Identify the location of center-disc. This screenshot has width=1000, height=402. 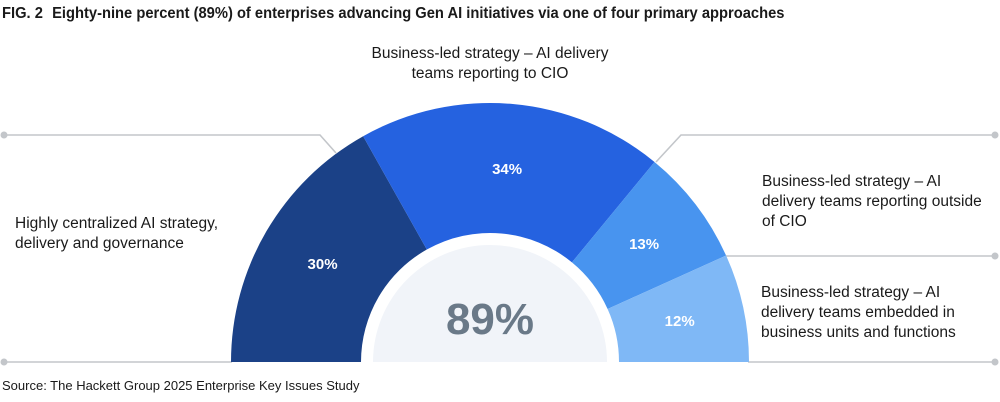
(490, 303).